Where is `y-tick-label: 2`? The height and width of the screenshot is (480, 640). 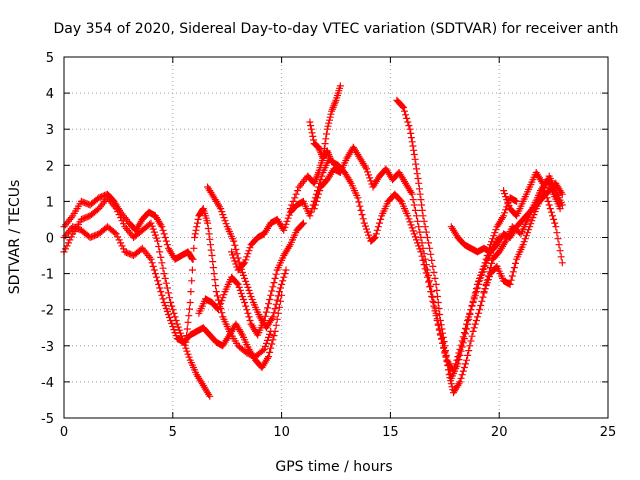
y-tick-label: 2 is located at coordinates (50, 166).